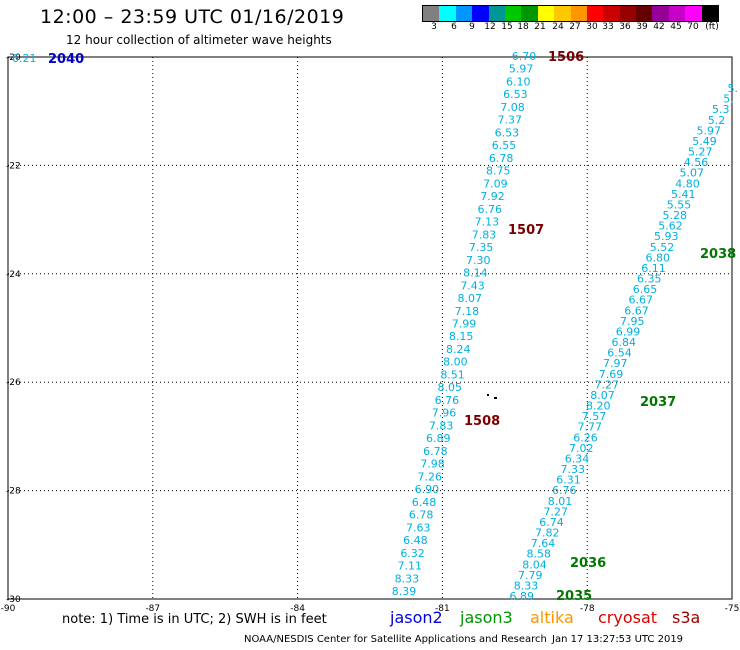  I want to click on wave-height-value: 6.32, so click(412, 553).